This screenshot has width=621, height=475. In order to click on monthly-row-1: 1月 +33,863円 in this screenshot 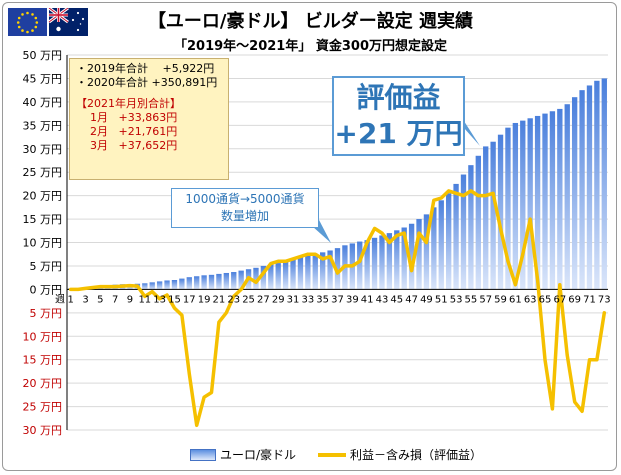, I will do `click(149, 118)`.